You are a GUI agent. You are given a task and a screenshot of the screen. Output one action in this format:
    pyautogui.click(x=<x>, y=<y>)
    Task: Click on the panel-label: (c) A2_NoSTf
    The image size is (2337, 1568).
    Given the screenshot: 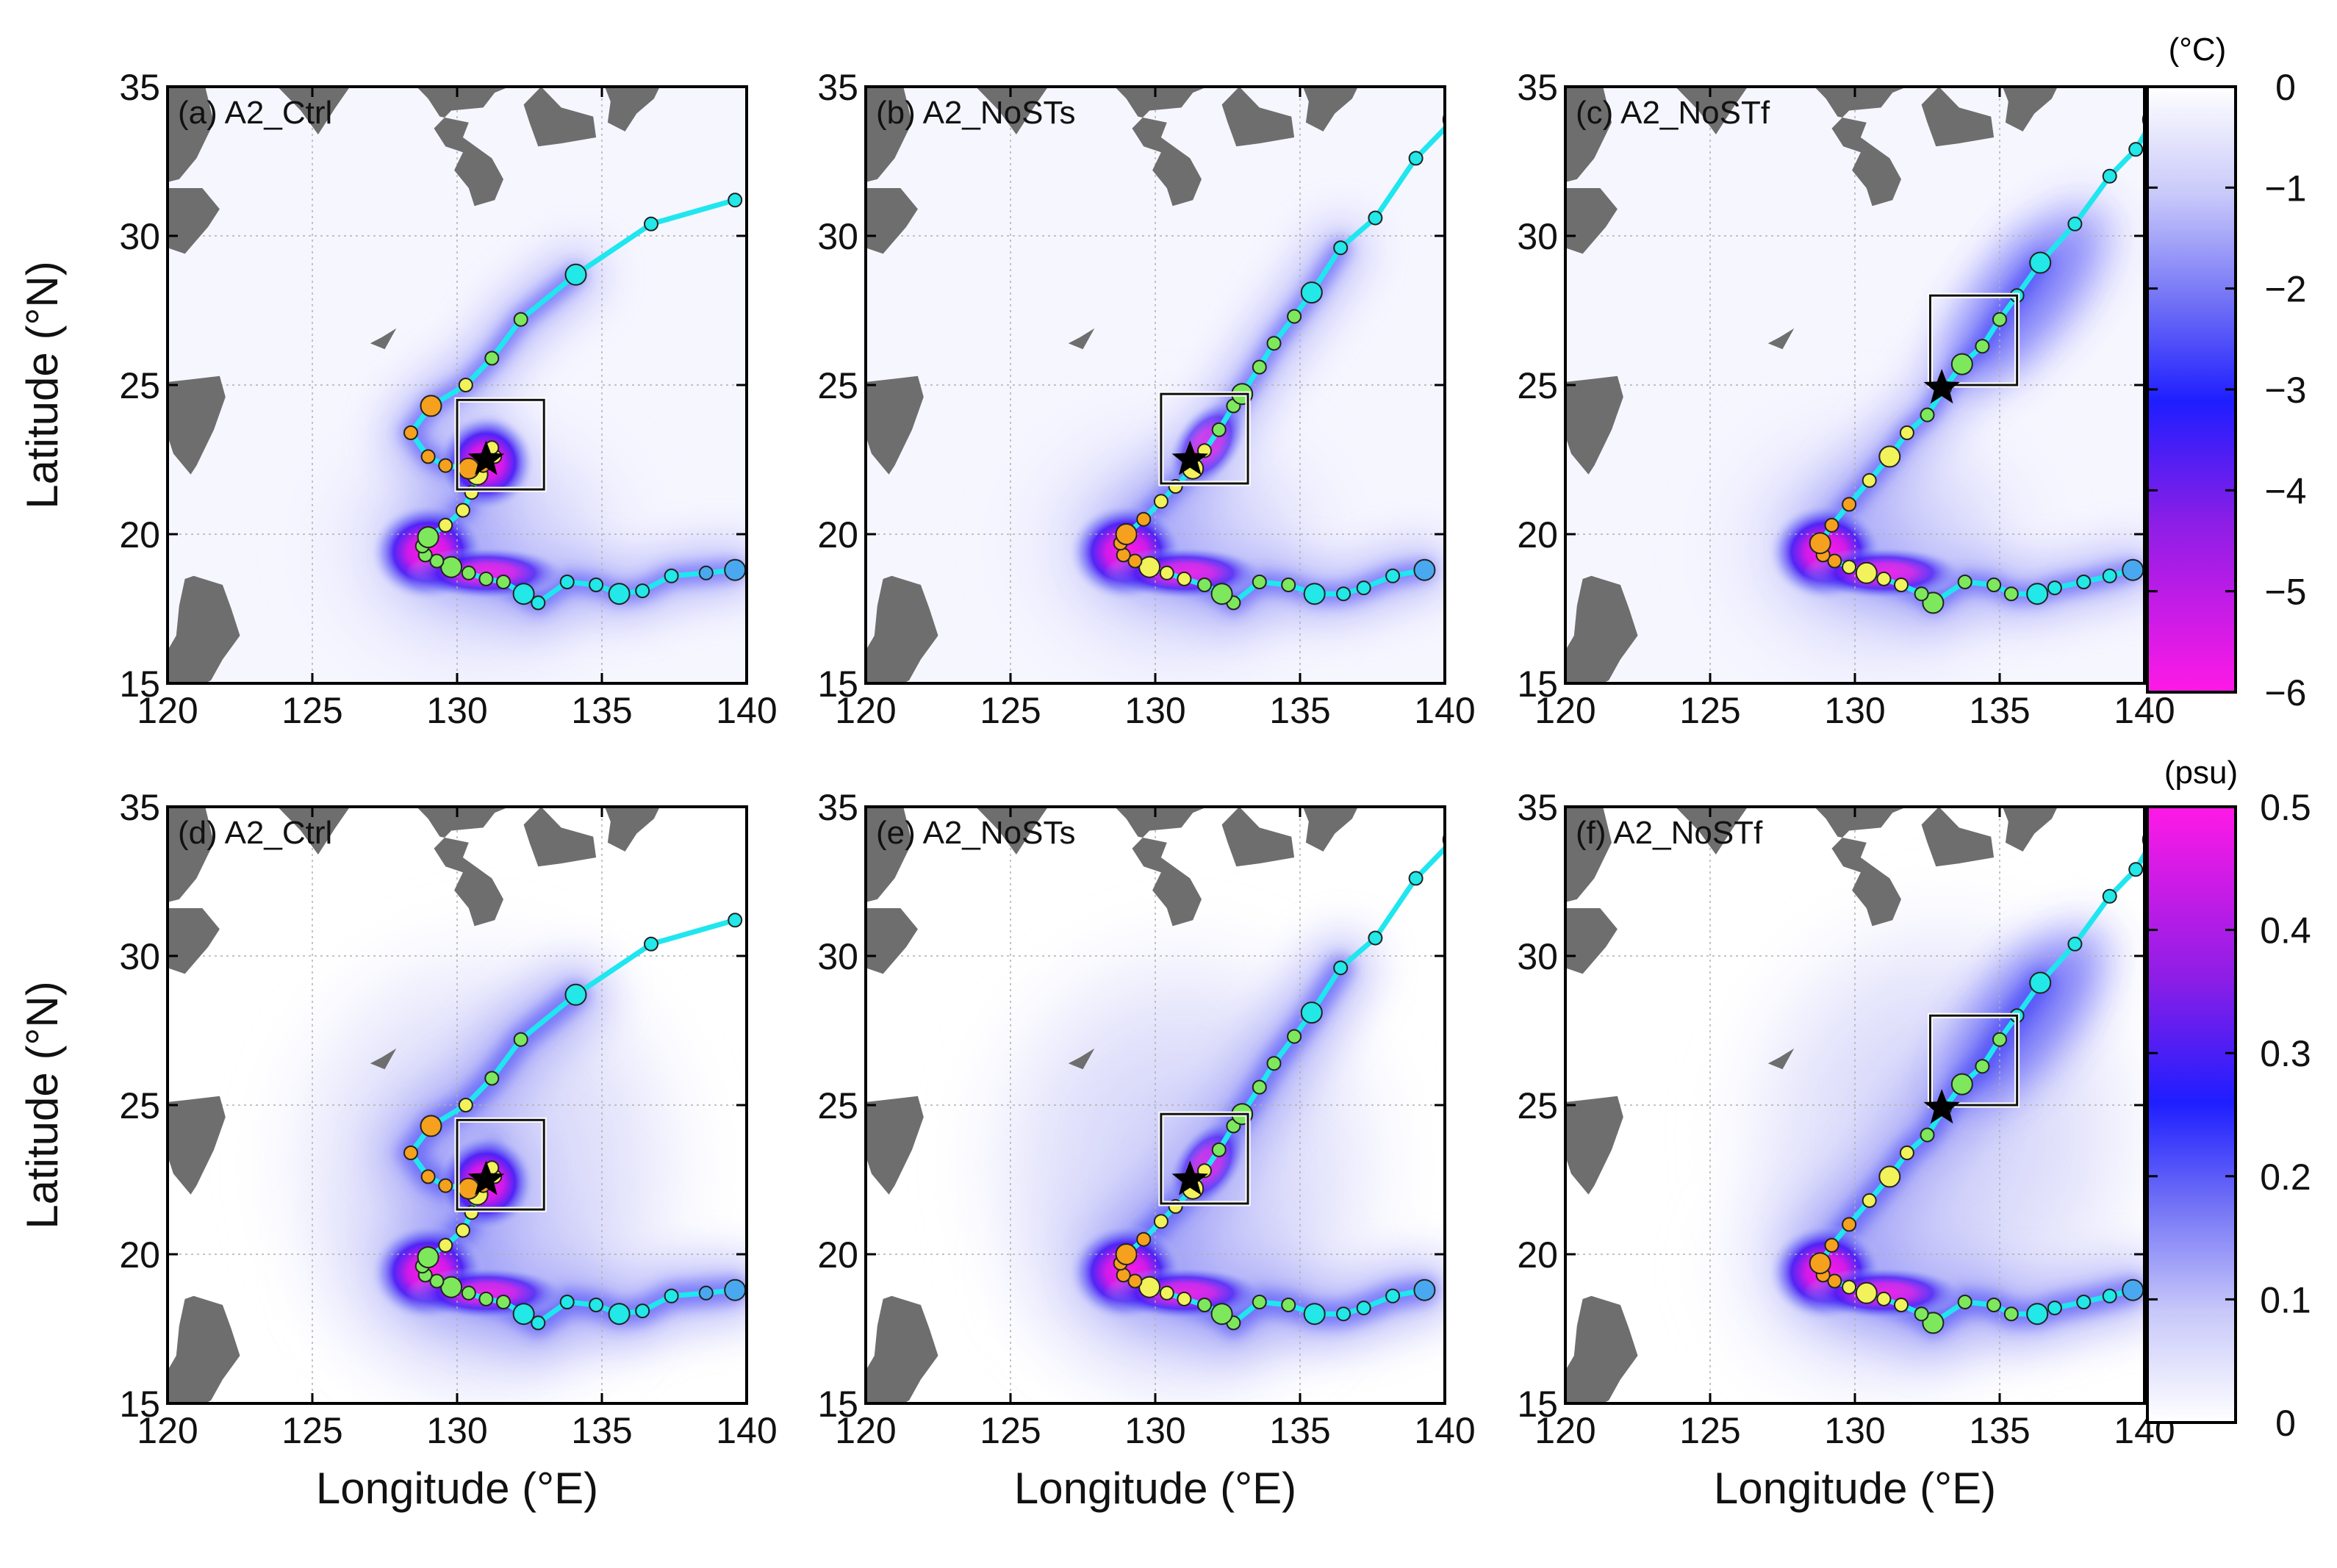 What is the action you would take?
    pyautogui.click(x=1673, y=113)
    